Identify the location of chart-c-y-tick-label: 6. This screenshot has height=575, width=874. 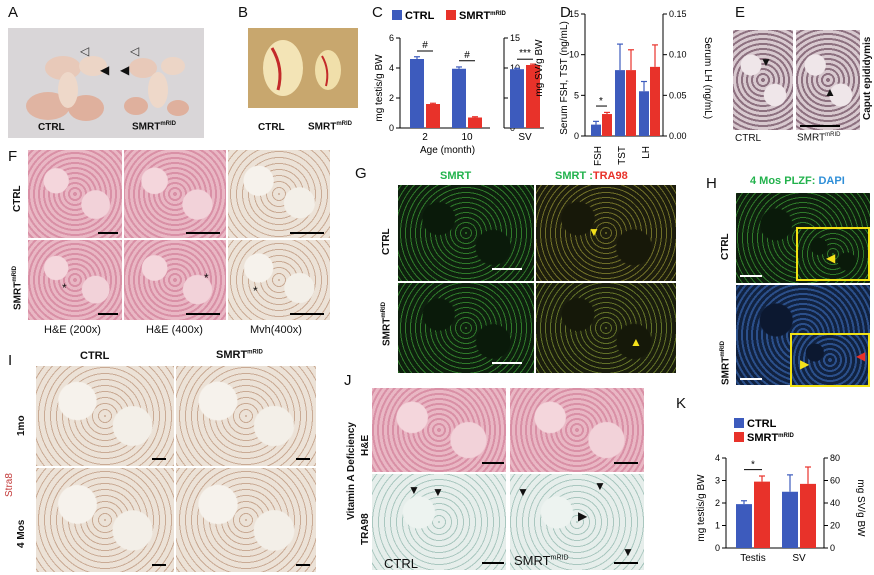
(391, 38).